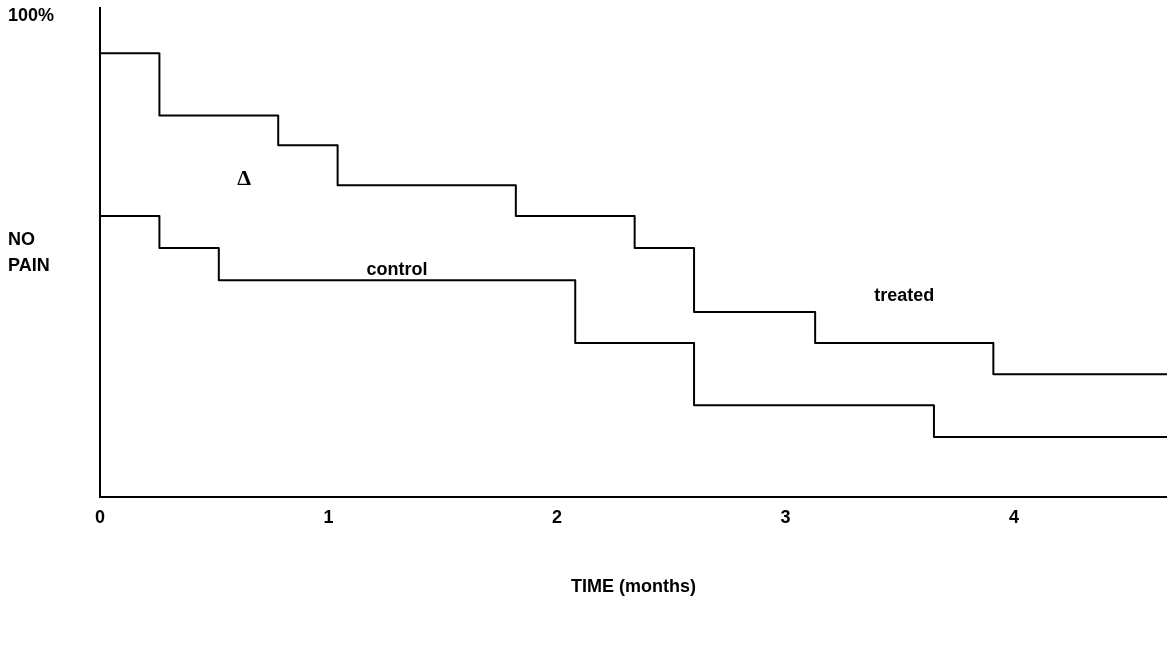 This screenshot has height=659, width=1167. Describe the element at coordinates (31, 14) in the screenshot. I see `text: 100%` at that location.